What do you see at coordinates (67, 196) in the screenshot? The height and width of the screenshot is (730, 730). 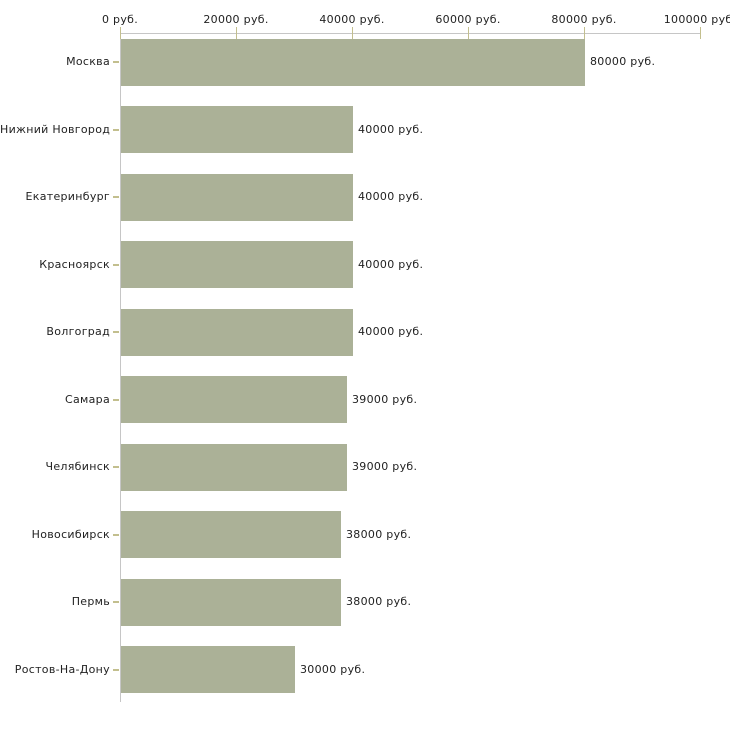 I see `category-label: Екатеринбург` at bounding box center [67, 196].